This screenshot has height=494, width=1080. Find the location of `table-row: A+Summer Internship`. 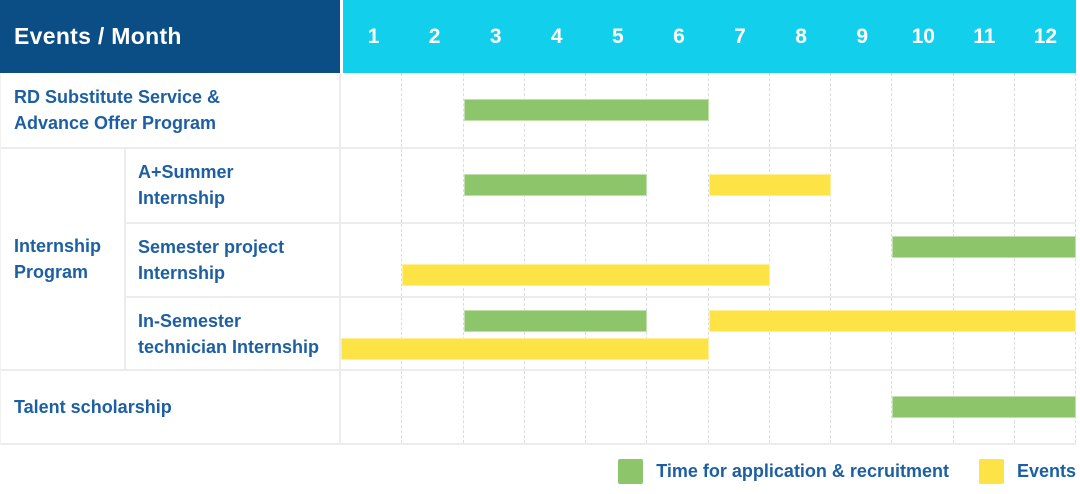

table-row: A+Summer Internship is located at coordinates (601, 185).